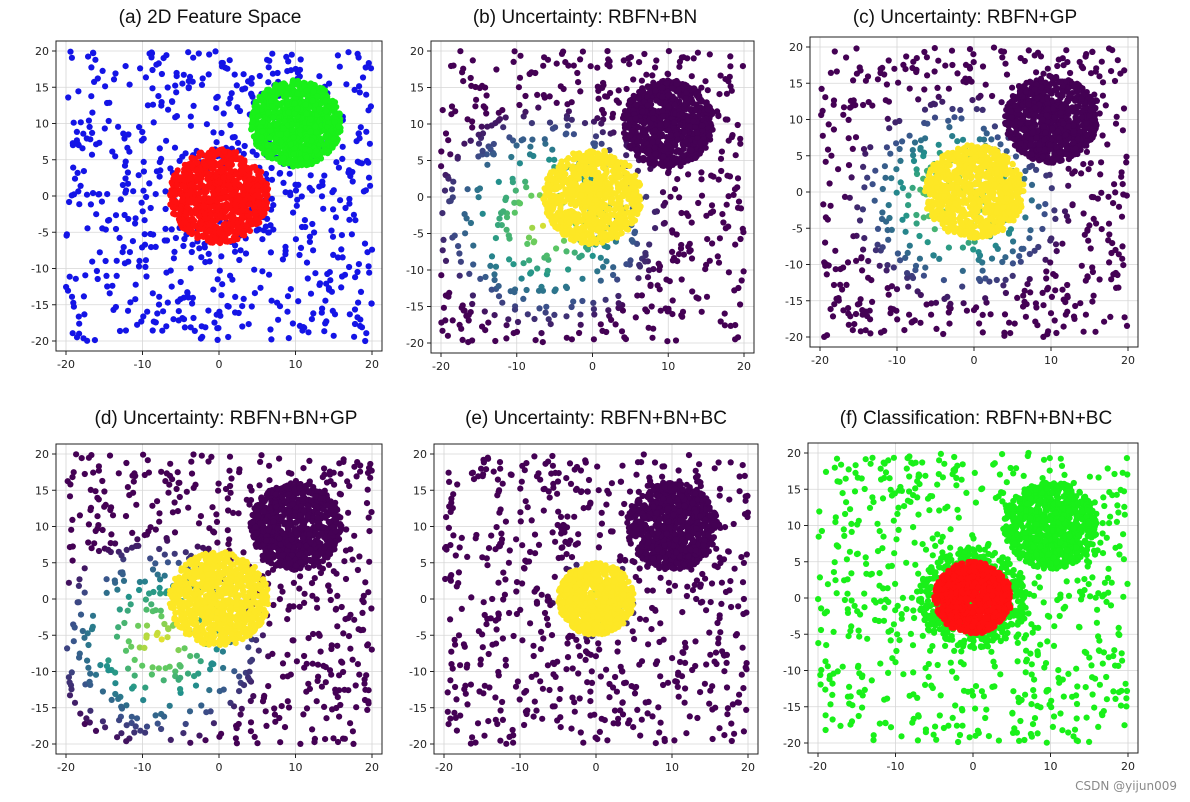 Image resolution: width=1190 pixels, height=802 pixels. I want to click on panel-title: (c) Uncertainty: RBFN+GP, so click(965, 17).